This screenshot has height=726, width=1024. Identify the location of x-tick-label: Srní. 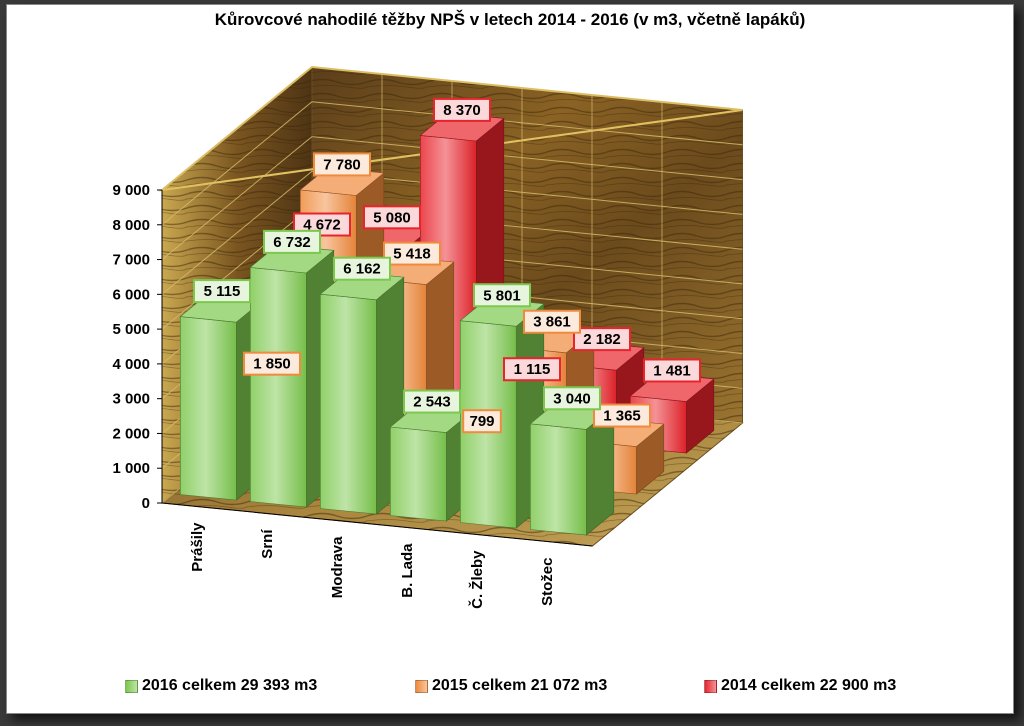
(267, 544).